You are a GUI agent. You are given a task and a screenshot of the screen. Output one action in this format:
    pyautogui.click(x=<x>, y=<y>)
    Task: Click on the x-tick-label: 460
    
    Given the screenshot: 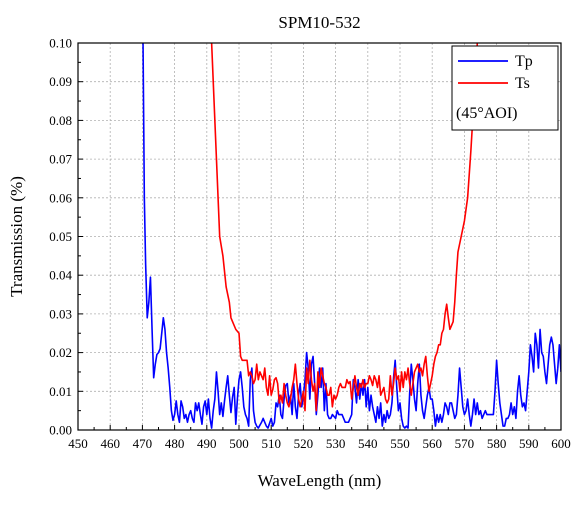 What is the action you would take?
    pyautogui.click(x=110, y=443)
    